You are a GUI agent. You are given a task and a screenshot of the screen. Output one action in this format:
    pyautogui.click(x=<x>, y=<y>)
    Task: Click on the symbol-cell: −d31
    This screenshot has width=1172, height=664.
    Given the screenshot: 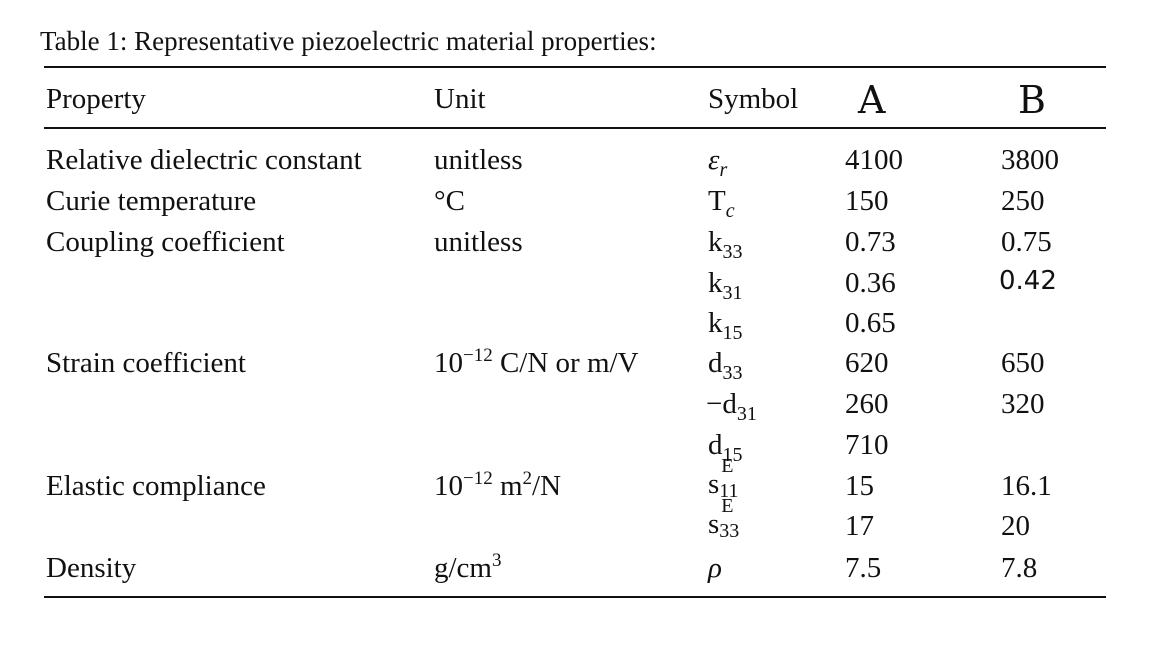 What is the action you would take?
    pyautogui.click(x=731, y=406)
    